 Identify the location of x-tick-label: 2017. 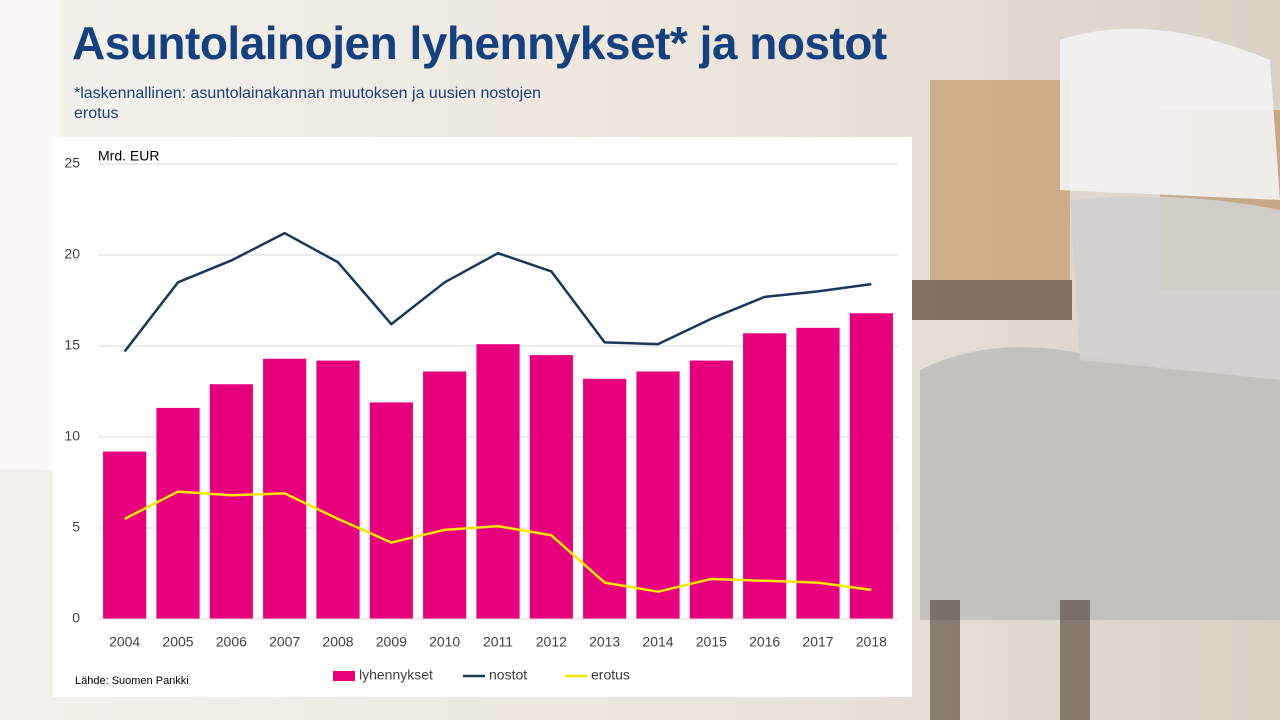
(817, 642).